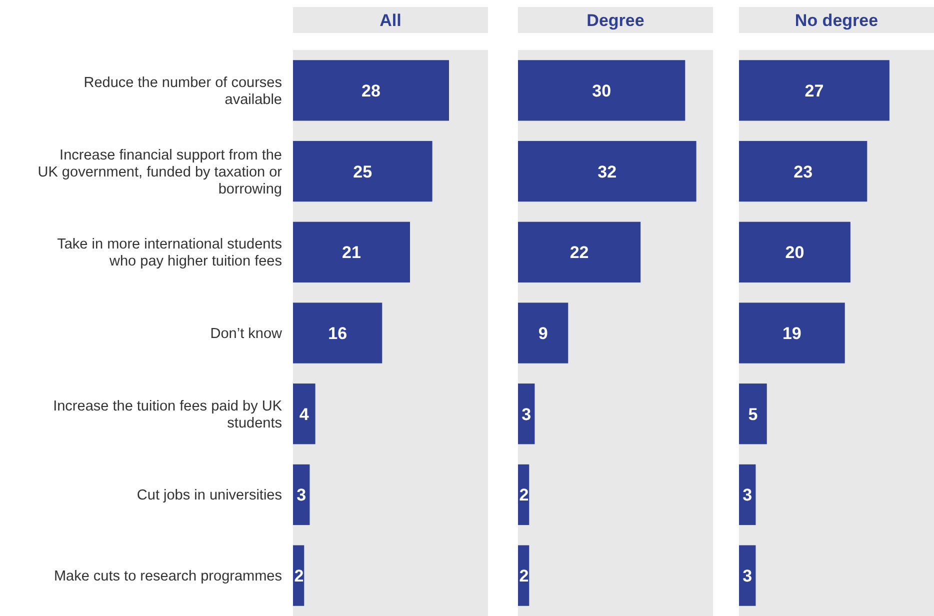  Describe the element at coordinates (391, 20) in the screenshot. I see `chart-title: All` at that location.